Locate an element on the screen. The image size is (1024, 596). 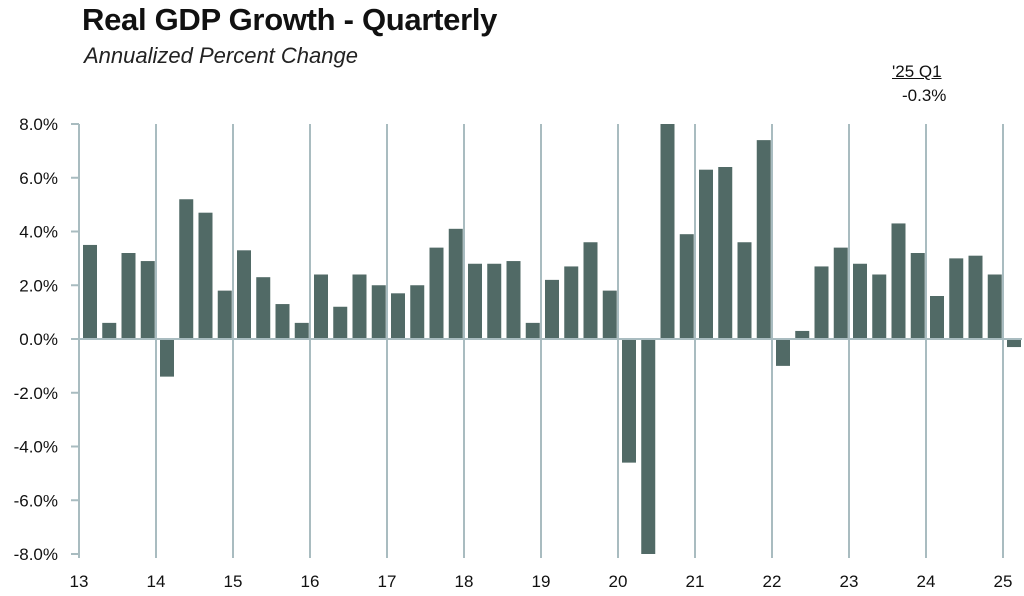
bar-2019-q4 is located at coordinates (609, 314).